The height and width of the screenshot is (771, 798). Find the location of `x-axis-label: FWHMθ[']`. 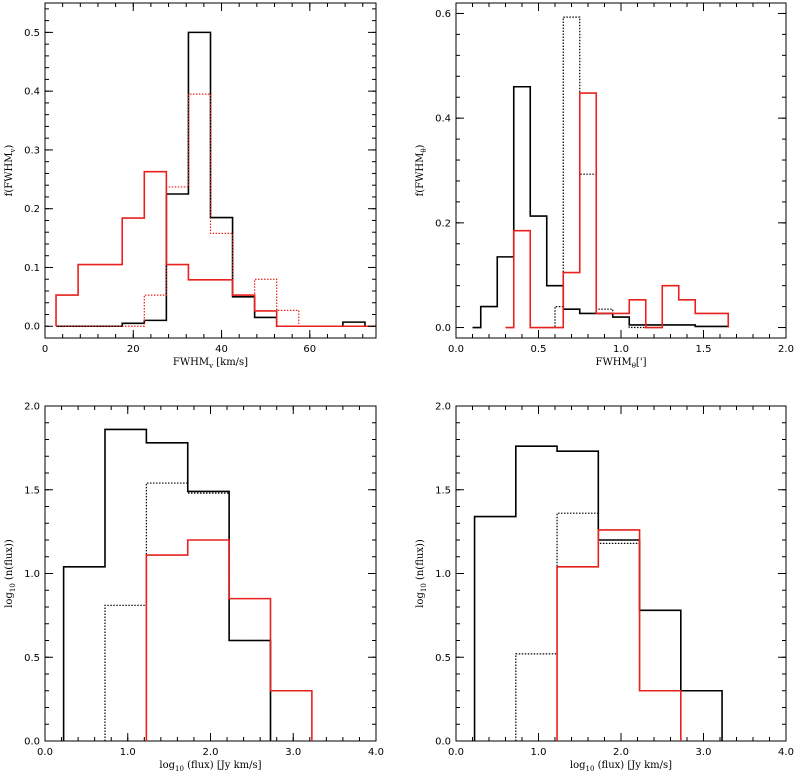

x-axis-label: FWHMθ['] is located at coordinates (621, 363).